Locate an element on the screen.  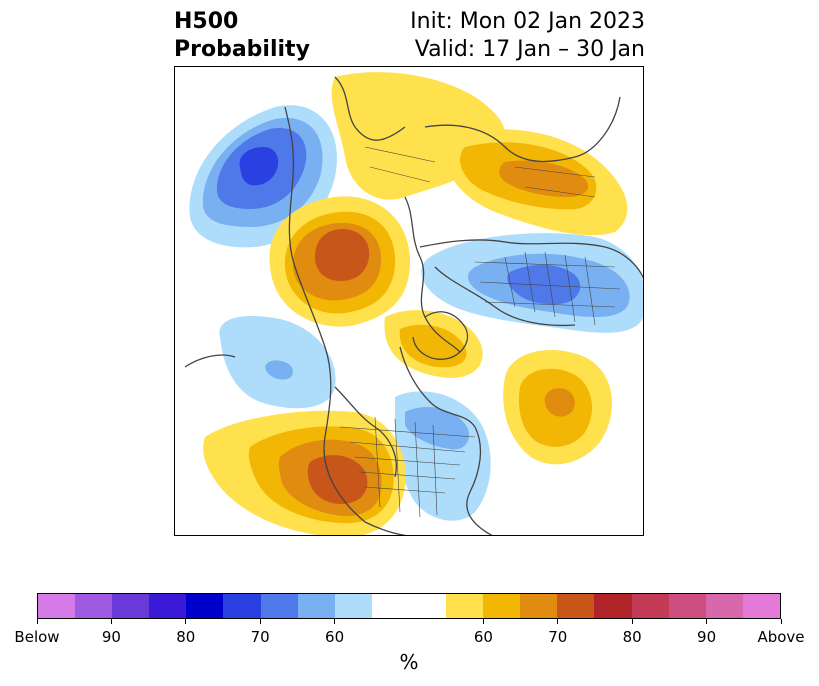
valid-range: Valid: 17 Jan – 30 Jan is located at coordinates (529, 49).